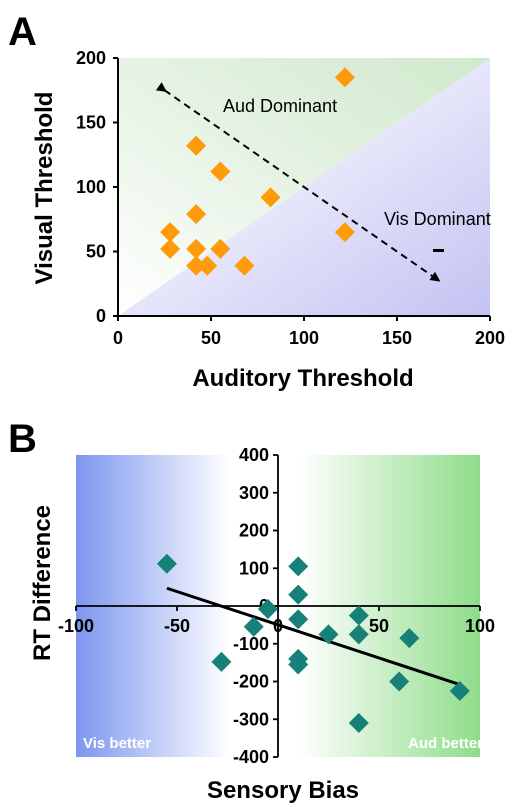  What do you see at coordinates (101, 316) in the screenshot?
I see `y-tick-label: 0` at bounding box center [101, 316].